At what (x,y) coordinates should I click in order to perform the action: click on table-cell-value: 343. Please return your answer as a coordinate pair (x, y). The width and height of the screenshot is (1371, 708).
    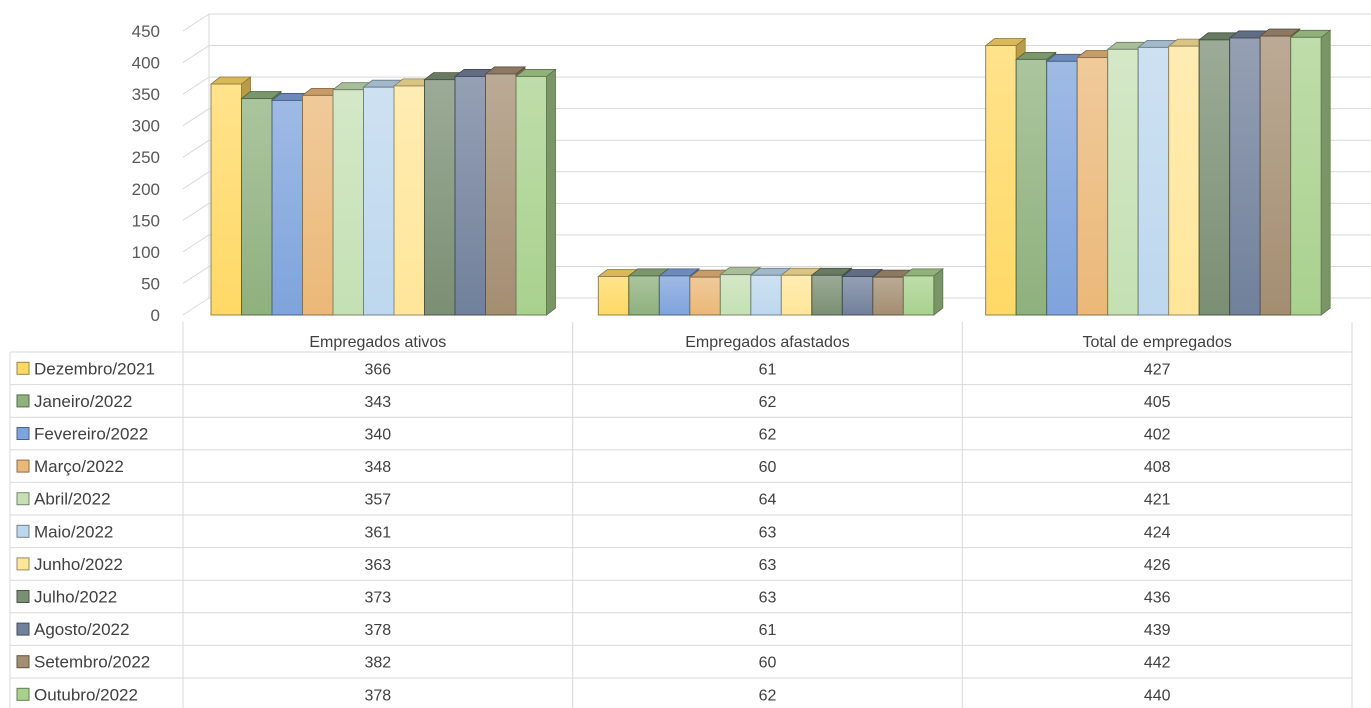
    Looking at the image, I should click on (377, 402).